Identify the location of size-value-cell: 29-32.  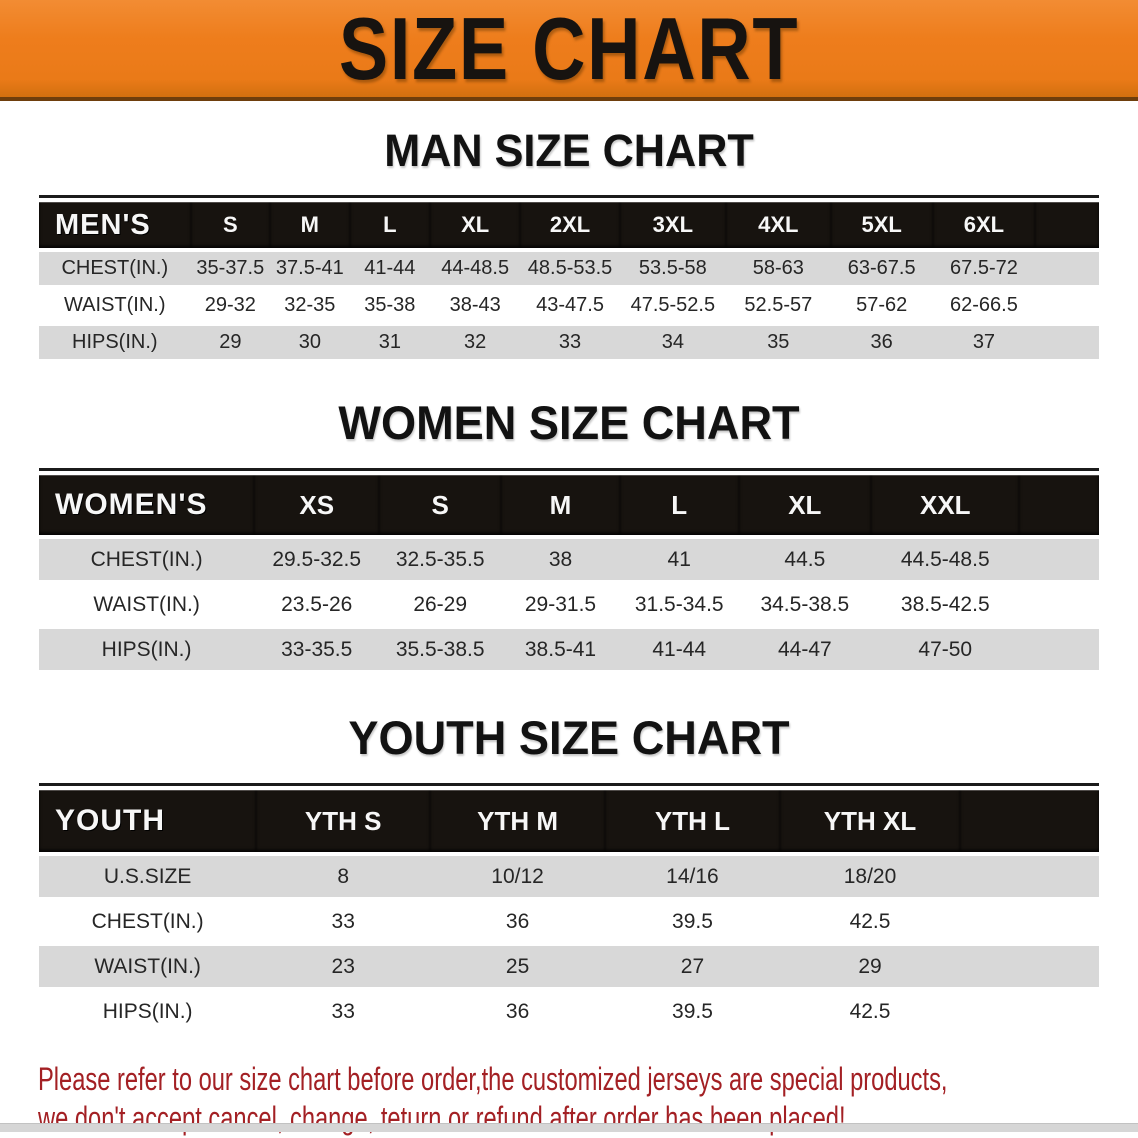
(230, 305).